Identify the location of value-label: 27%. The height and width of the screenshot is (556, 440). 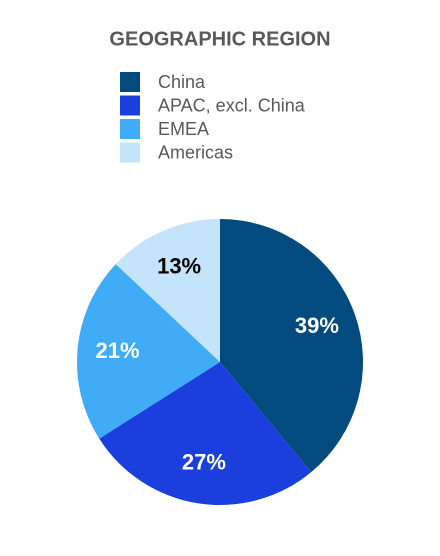
(204, 462).